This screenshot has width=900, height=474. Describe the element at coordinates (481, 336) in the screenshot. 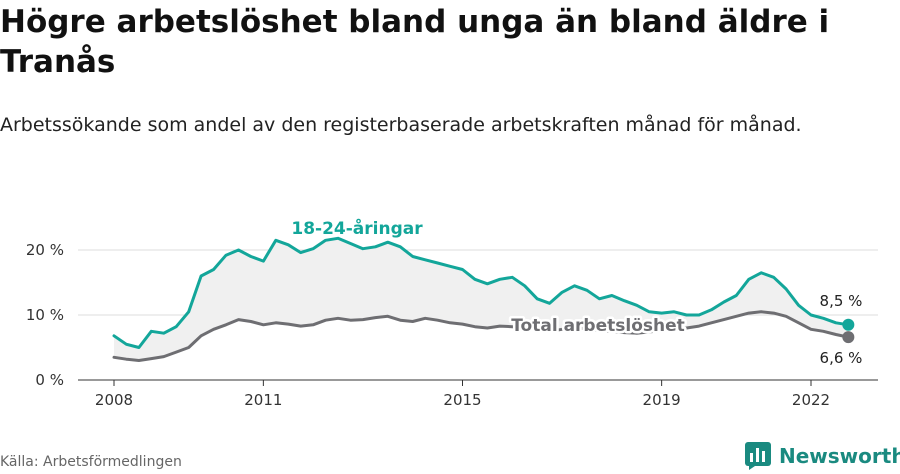

I see `series-line-total` at that location.